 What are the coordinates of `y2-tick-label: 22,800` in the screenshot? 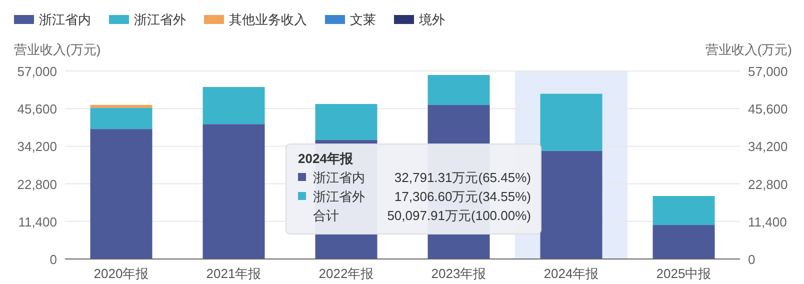 It's located at (768, 184).